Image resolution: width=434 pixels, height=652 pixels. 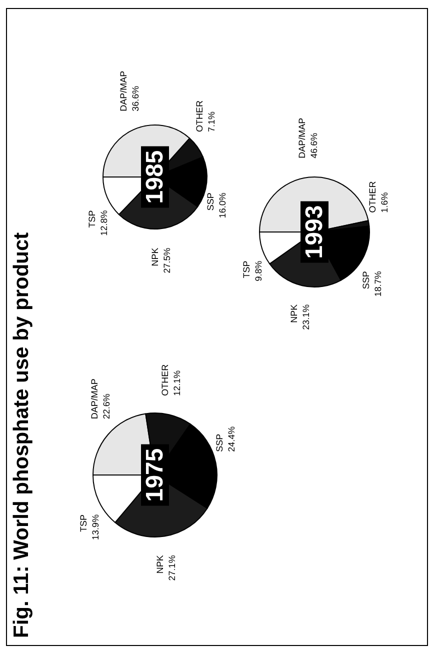 I want to click on text: 1975, so click(x=155, y=475).